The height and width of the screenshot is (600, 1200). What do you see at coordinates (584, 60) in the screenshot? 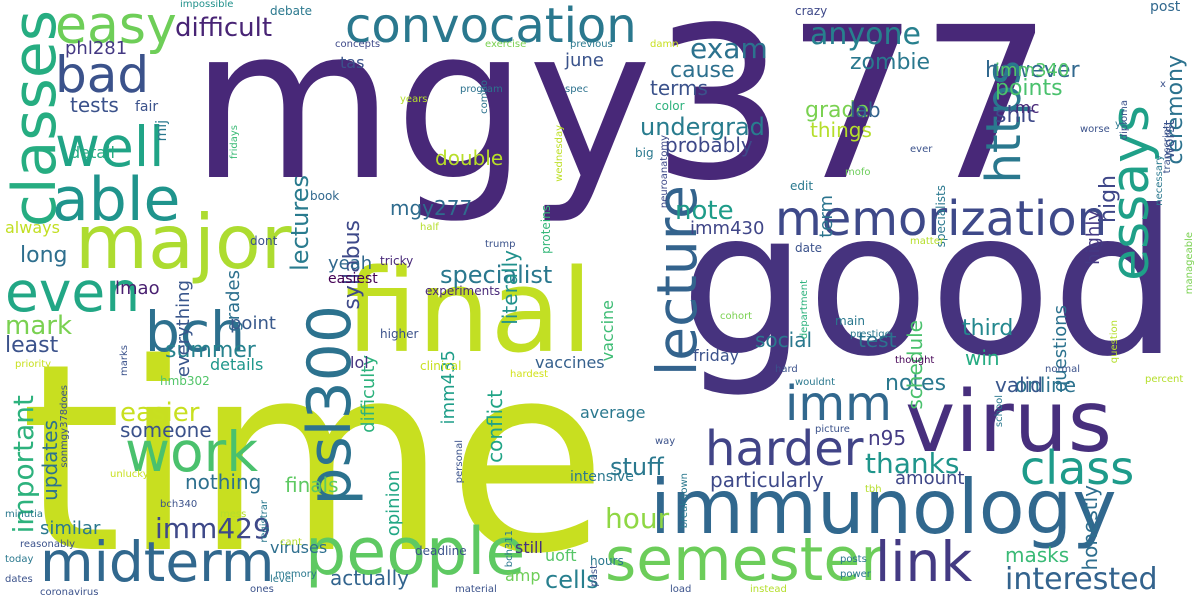
I see `cloud-word: june` at bounding box center [584, 60].